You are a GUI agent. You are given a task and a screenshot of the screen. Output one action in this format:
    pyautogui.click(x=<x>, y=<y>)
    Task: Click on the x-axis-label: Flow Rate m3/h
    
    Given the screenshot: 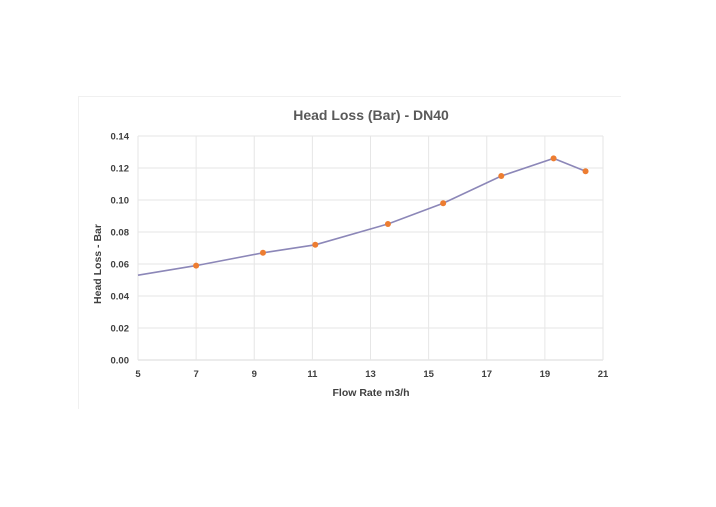 What is the action you would take?
    pyautogui.click(x=370, y=393)
    